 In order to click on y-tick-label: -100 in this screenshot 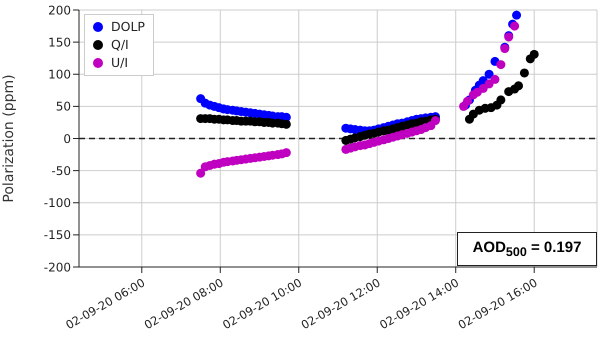, I will do `click(57, 203)`.